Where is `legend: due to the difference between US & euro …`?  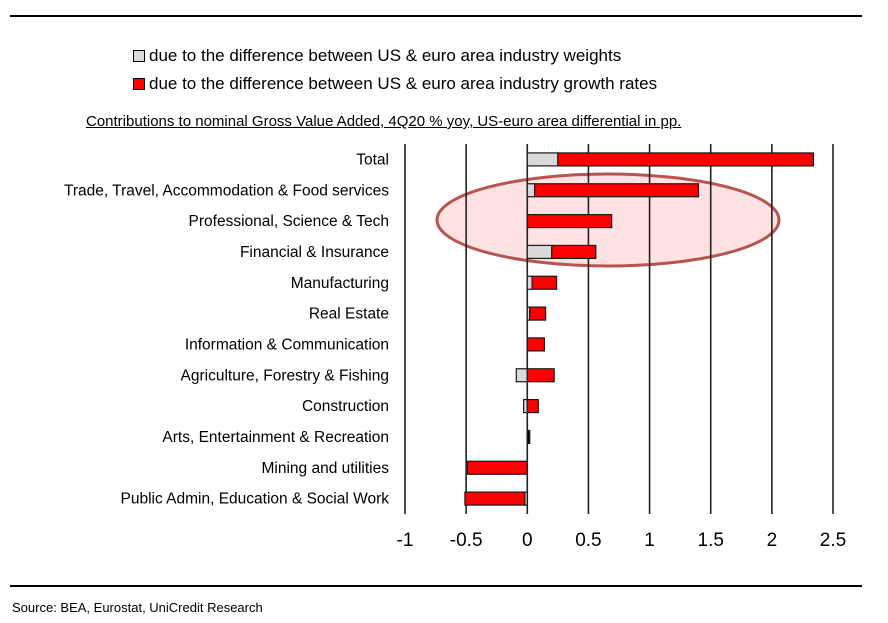
legend: due to the difference between US & euro … is located at coordinates (395, 70).